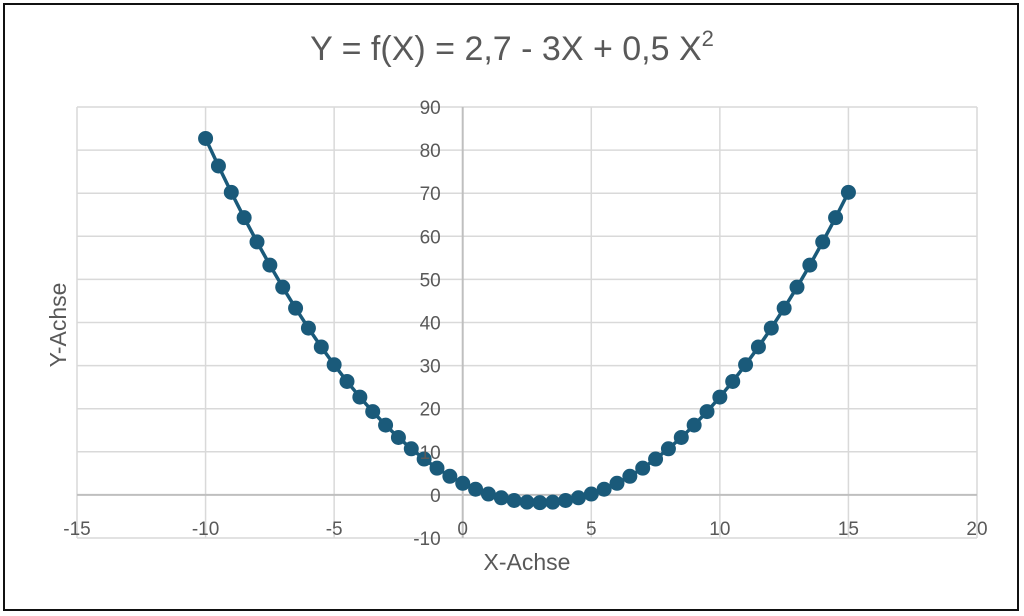 Image resolution: width=1024 pixels, height=616 pixels. What do you see at coordinates (430, 151) in the screenshot?
I see `y-tick-label: 80` at bounding box center [430, 151].